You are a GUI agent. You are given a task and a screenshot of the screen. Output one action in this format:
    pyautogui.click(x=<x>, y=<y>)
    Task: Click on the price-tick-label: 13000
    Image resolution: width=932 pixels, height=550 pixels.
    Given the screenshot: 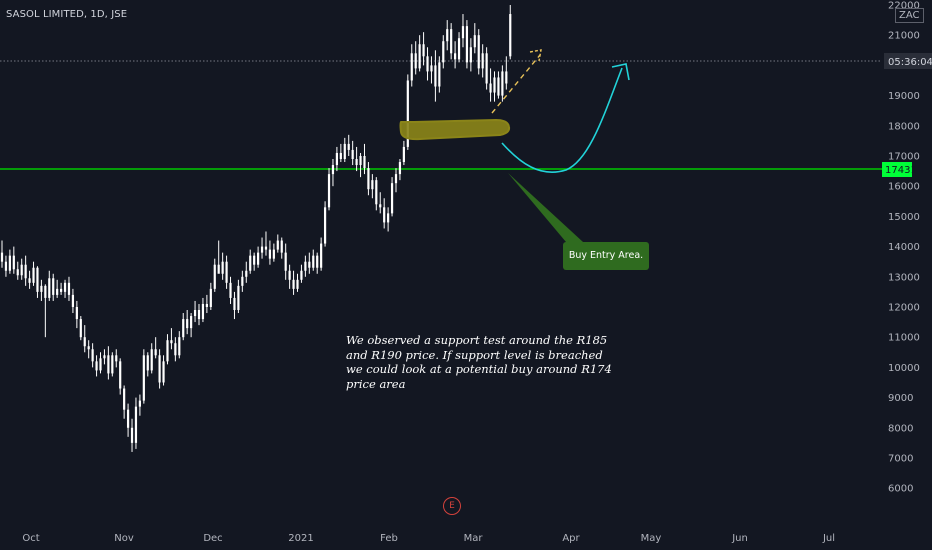 What is the action you would take?
    pyautogui.click(x=904, y=277)
    